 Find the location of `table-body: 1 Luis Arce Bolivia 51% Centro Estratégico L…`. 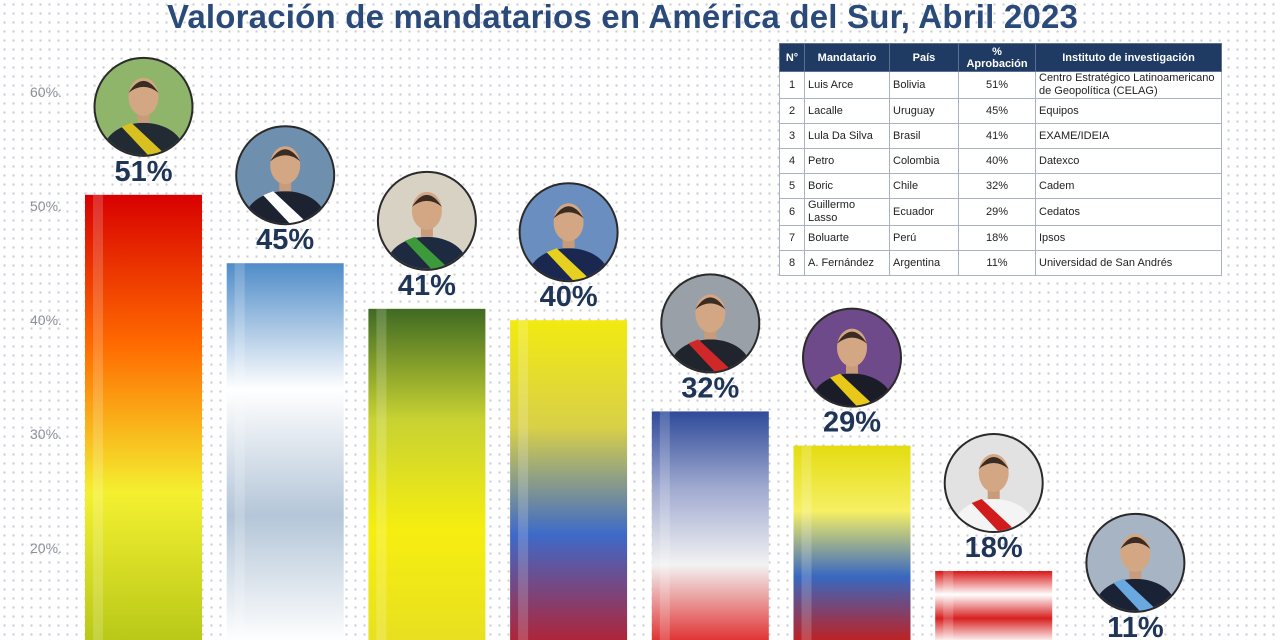

table-body: 1 Luis Arce Bolivia 51% Centro Estratégico L… is located at coordinates (1000, 173).